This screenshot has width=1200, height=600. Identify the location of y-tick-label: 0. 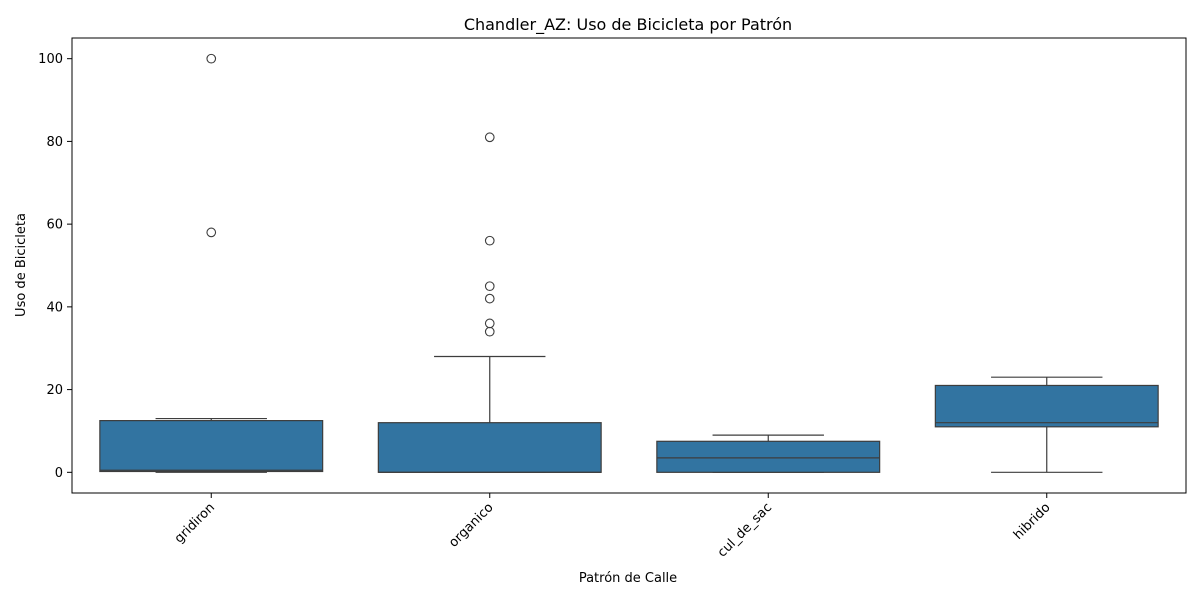
(59, 473).